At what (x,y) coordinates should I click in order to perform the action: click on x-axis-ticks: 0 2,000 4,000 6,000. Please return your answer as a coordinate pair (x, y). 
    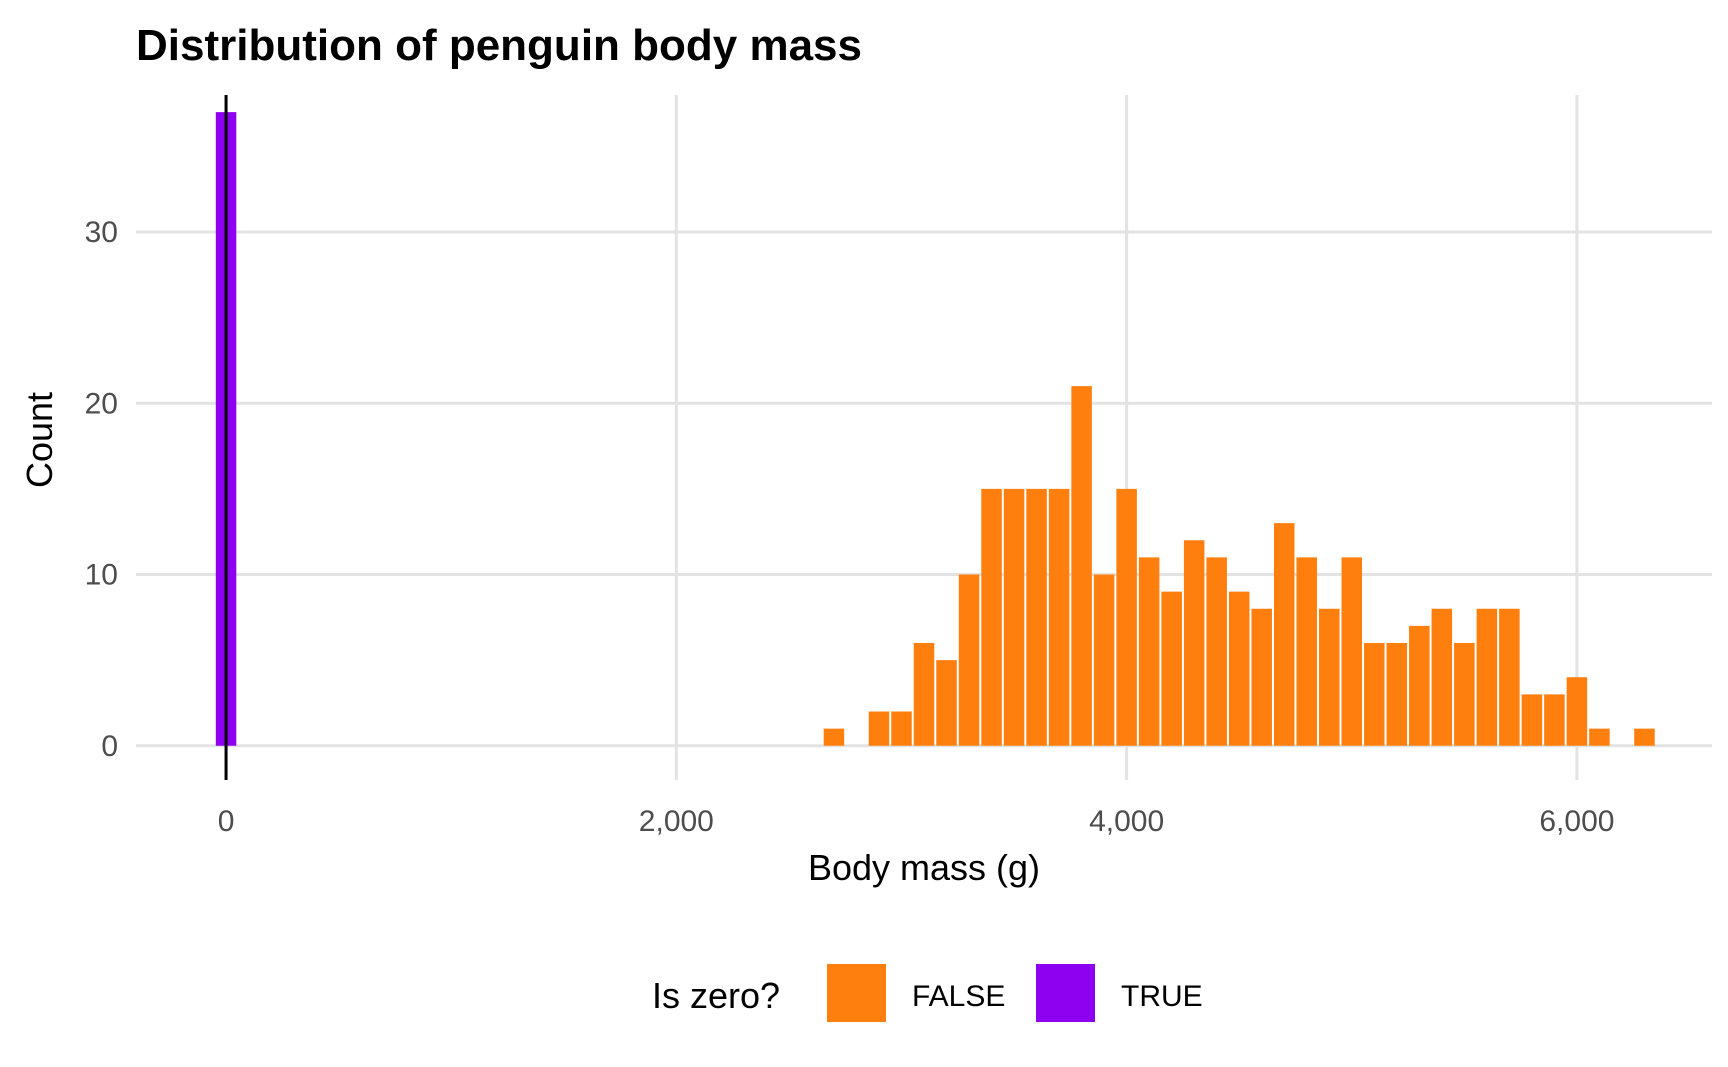
    Looking at the image, I should click on (916, 821).